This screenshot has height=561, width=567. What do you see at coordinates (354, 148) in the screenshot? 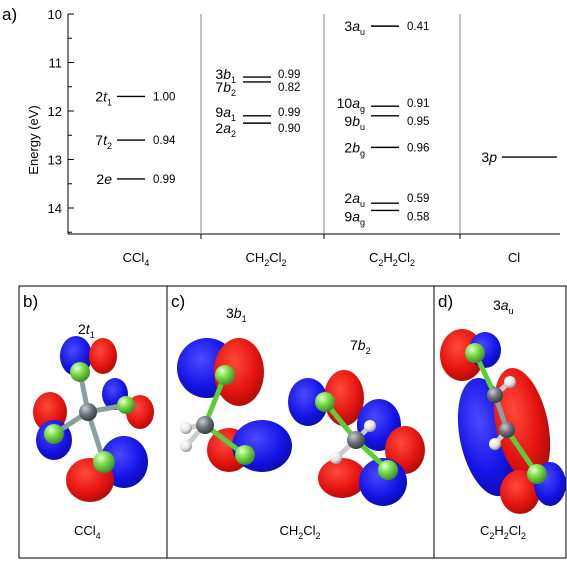
I see `orbital-label: 2bg` at bounding box center [354, 148].